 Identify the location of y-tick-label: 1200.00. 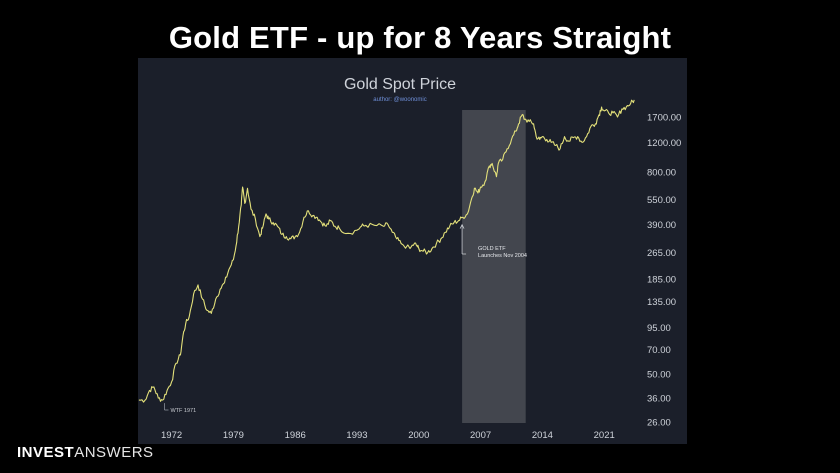
(664, 143).